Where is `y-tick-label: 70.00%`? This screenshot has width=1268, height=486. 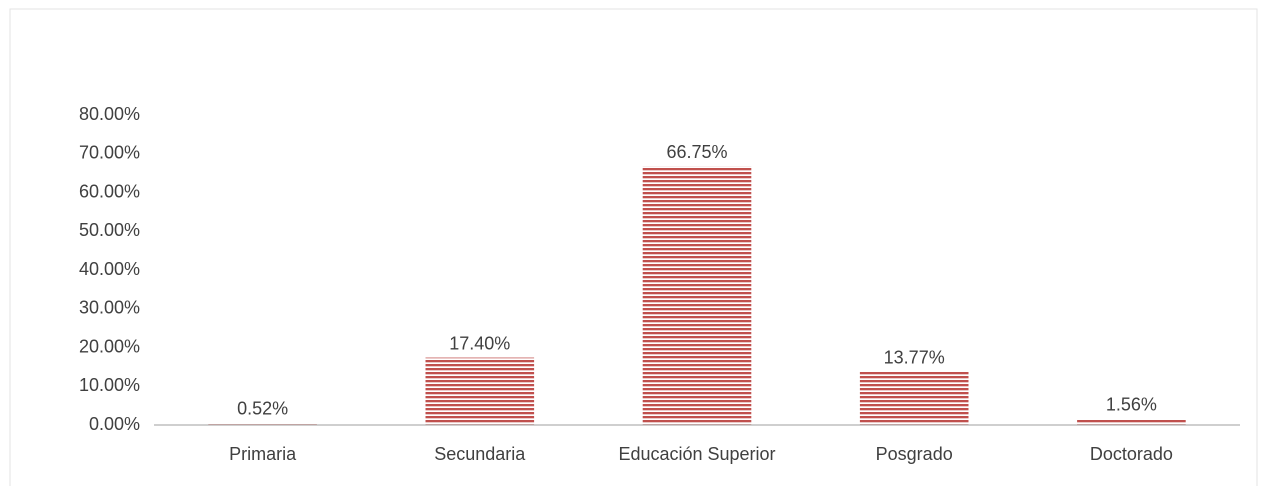
y-tick-label: 70.00% is located at coordinates (109, 153).